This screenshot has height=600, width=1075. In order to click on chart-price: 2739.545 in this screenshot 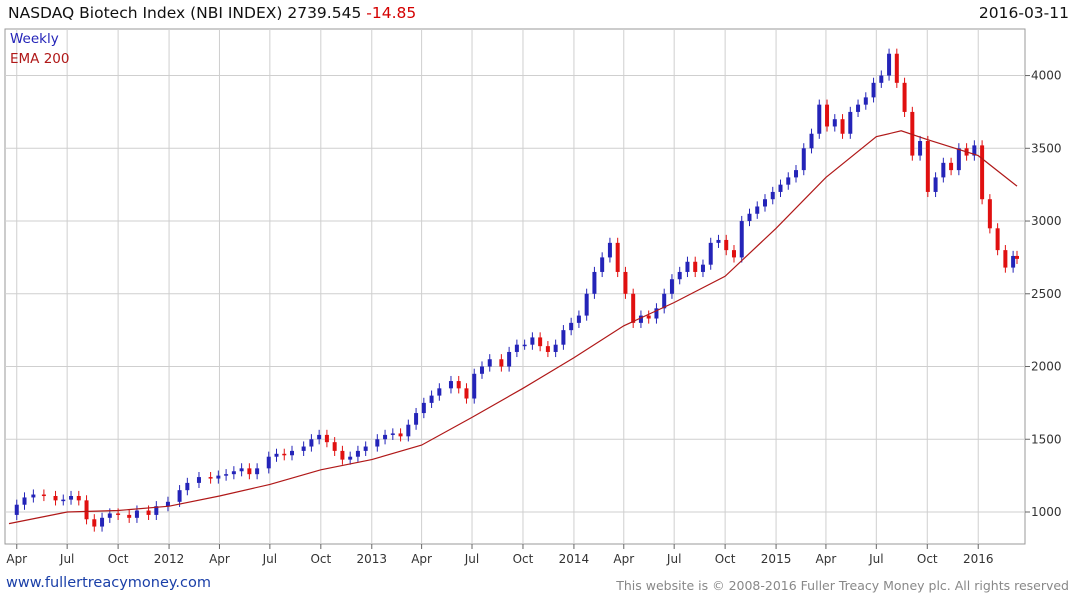, I will do `click(324, 13)`.